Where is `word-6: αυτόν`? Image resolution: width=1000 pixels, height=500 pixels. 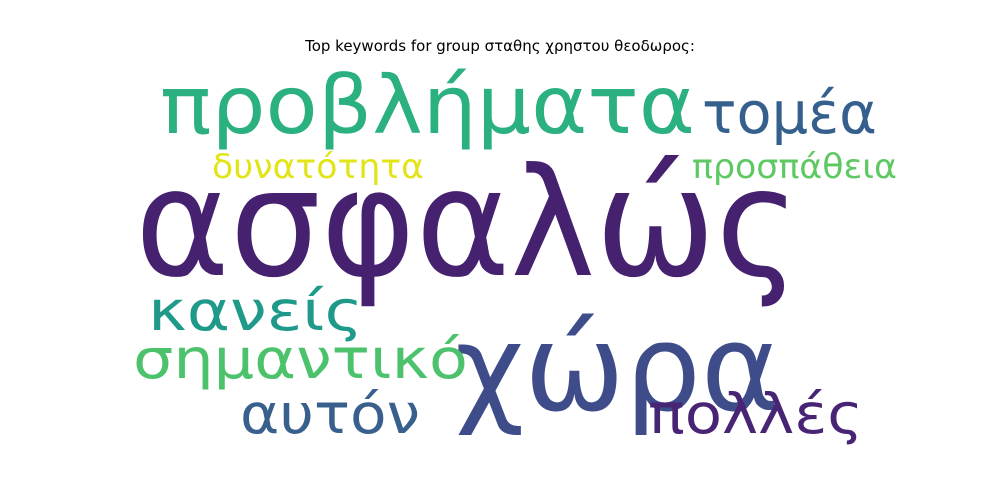 word-6: αυτόν is located at coordinates (330, 414).